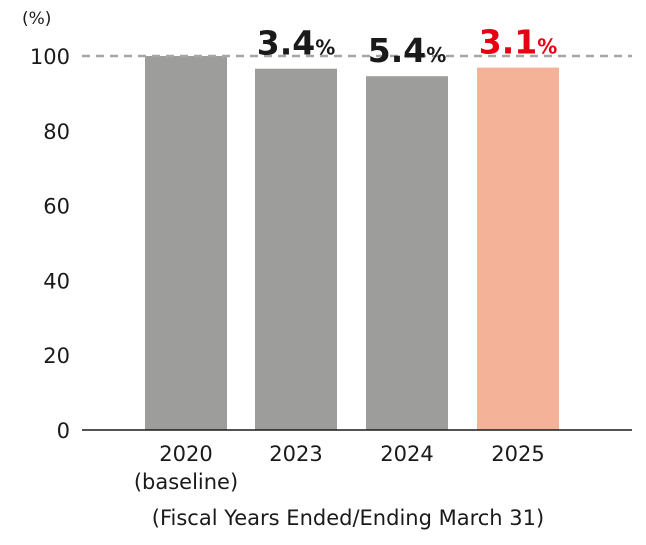  Describe the element at coordinates (56, 281) in the screenshot. I see `y-tick-label: 40` at that location.